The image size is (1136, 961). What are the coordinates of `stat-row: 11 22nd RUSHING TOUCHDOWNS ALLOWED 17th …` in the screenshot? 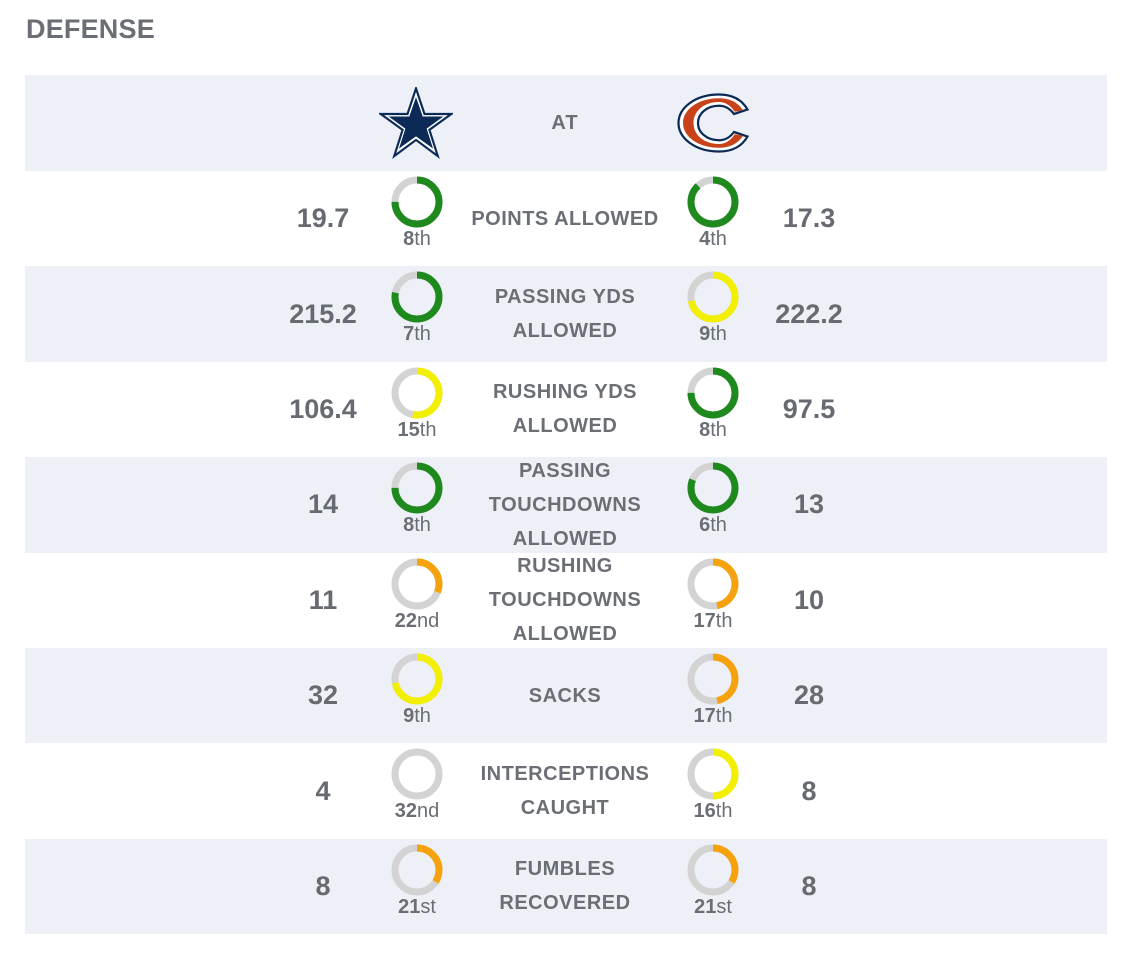 It's located at (566, 600).